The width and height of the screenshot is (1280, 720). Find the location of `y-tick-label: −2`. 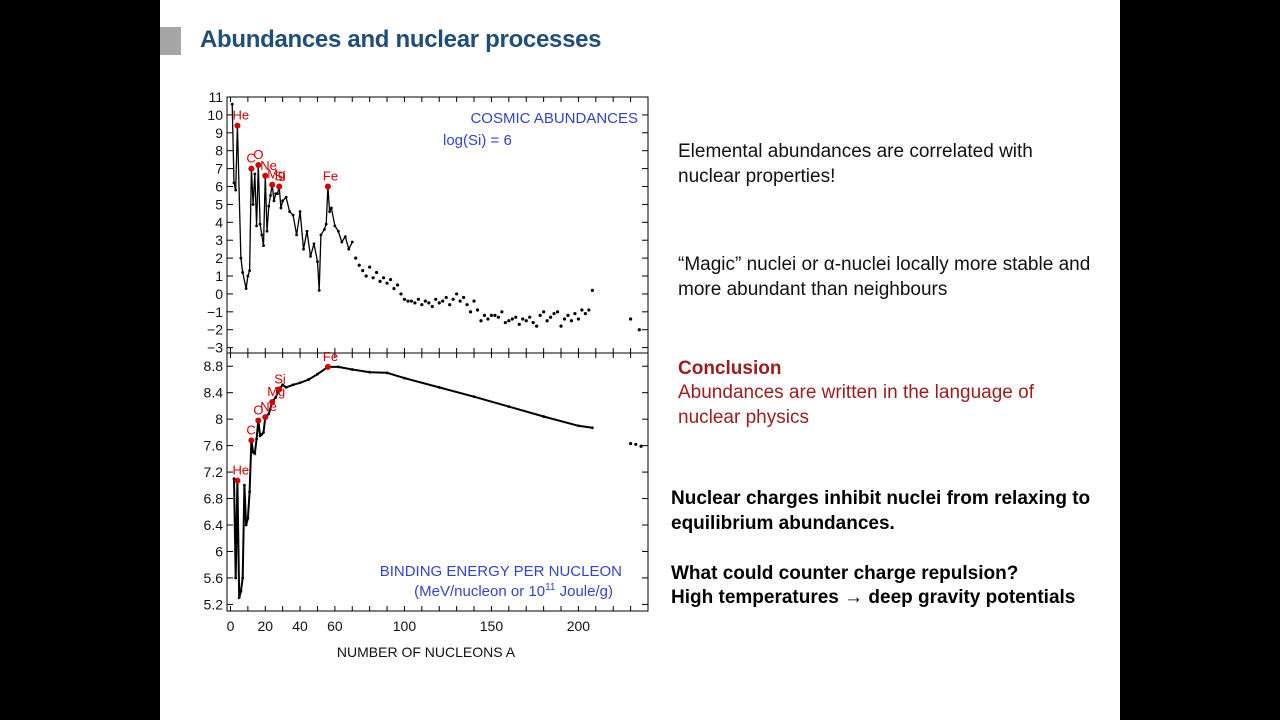

y-tick-label: −2 is located at coordinates (215, 330).